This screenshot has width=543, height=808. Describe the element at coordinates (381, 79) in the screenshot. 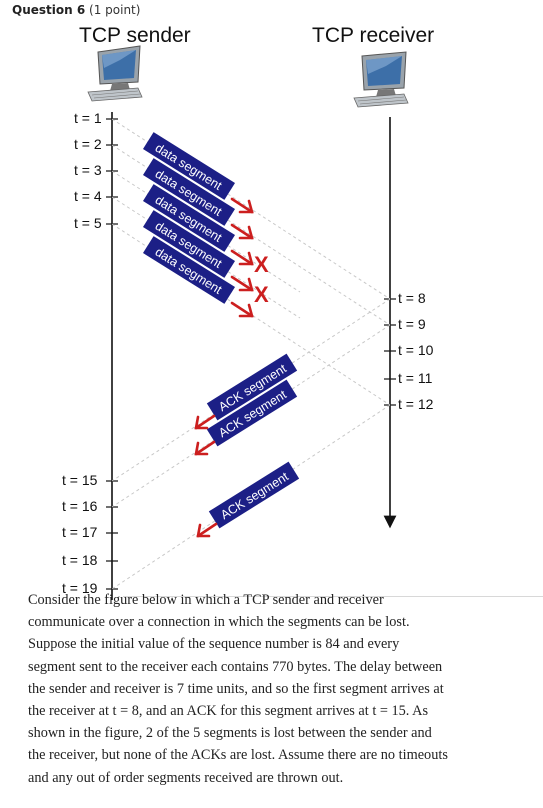

I see `receiver-computer-icon` at that location.